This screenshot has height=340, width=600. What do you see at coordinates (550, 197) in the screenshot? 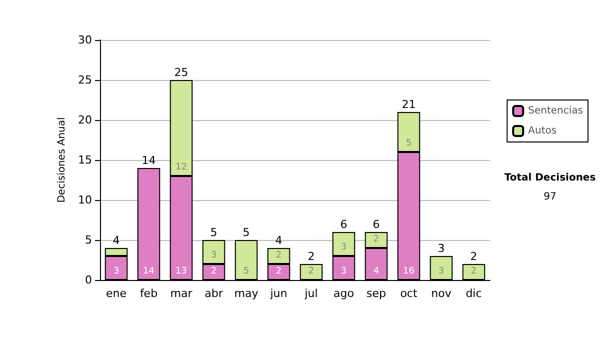
I see `text: 97` at bounding box center [550, 197].